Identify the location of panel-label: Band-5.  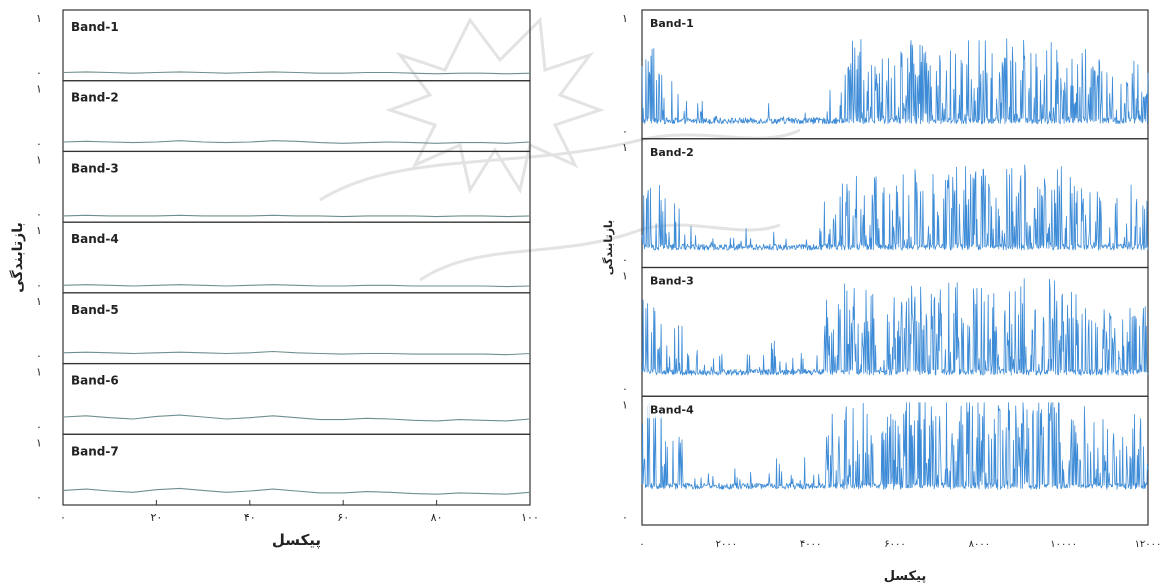
(95, 310).